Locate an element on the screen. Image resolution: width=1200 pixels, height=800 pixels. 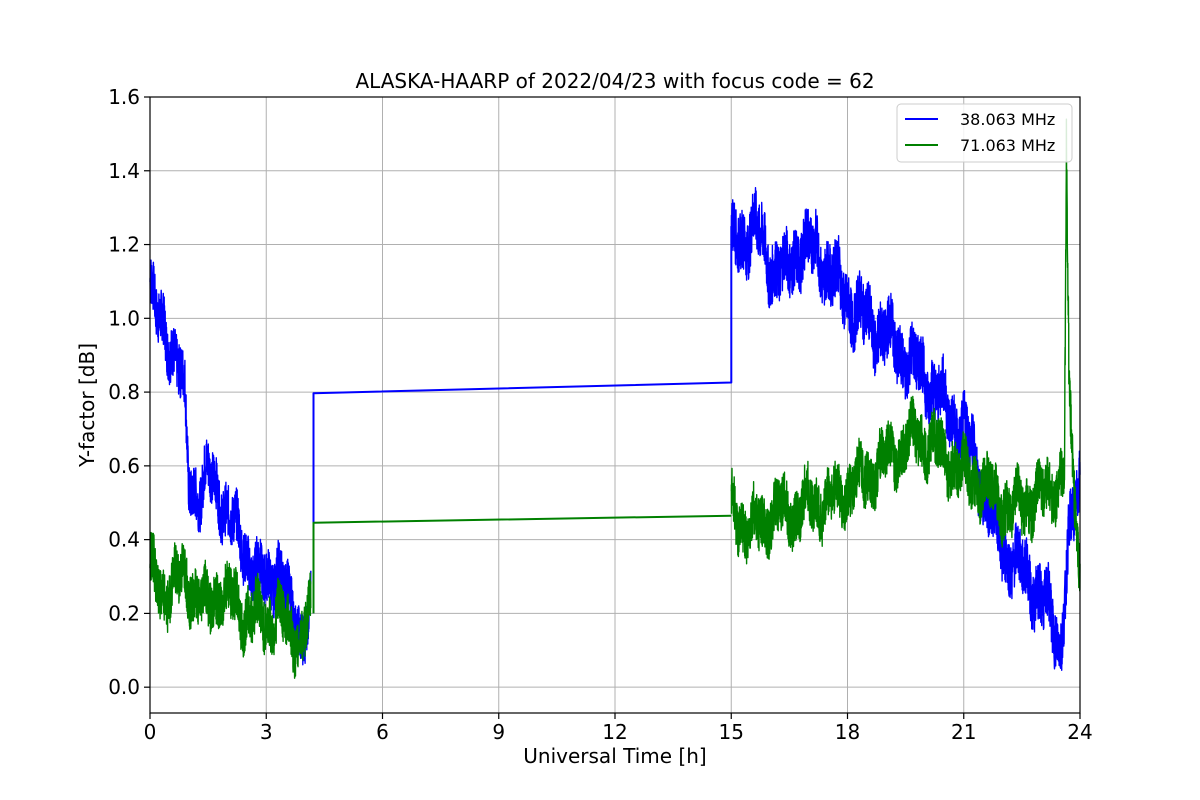
x-tick-label: 12 is located at coordinates (614, 732).